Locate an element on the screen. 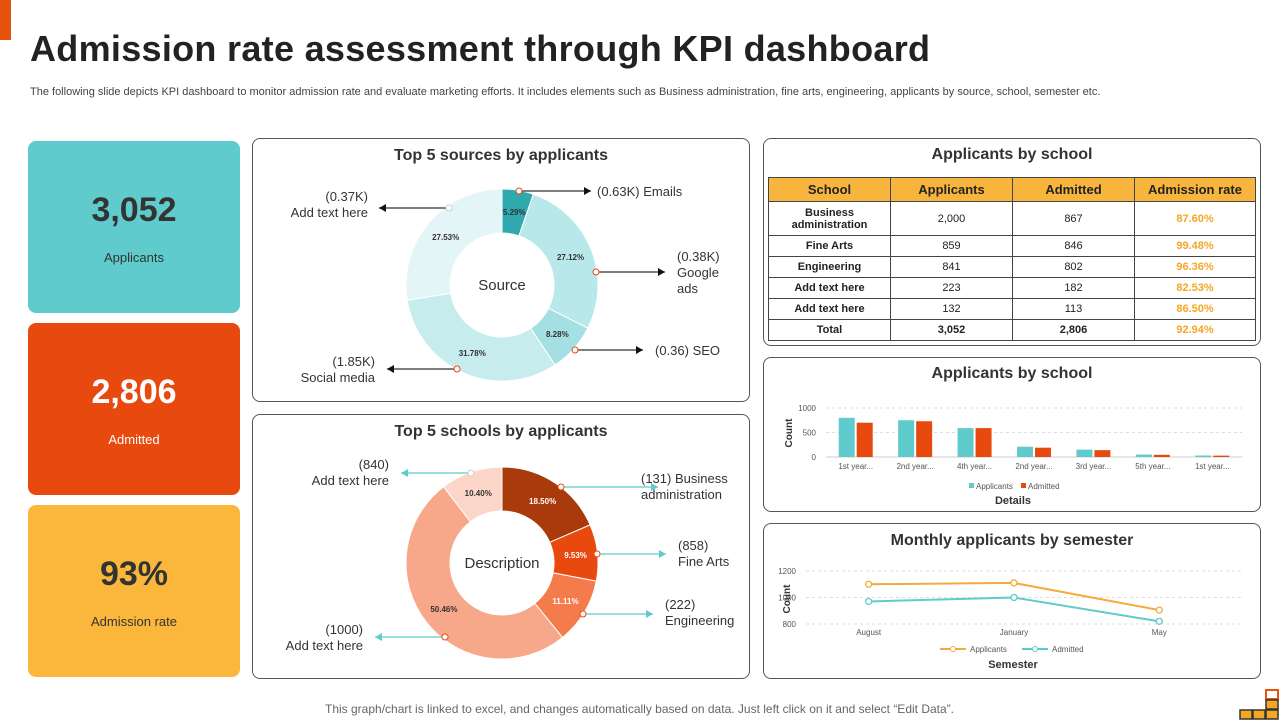 The image size is (1280, 720). kpi-label: Admitted is located at coordinates (134, 439).